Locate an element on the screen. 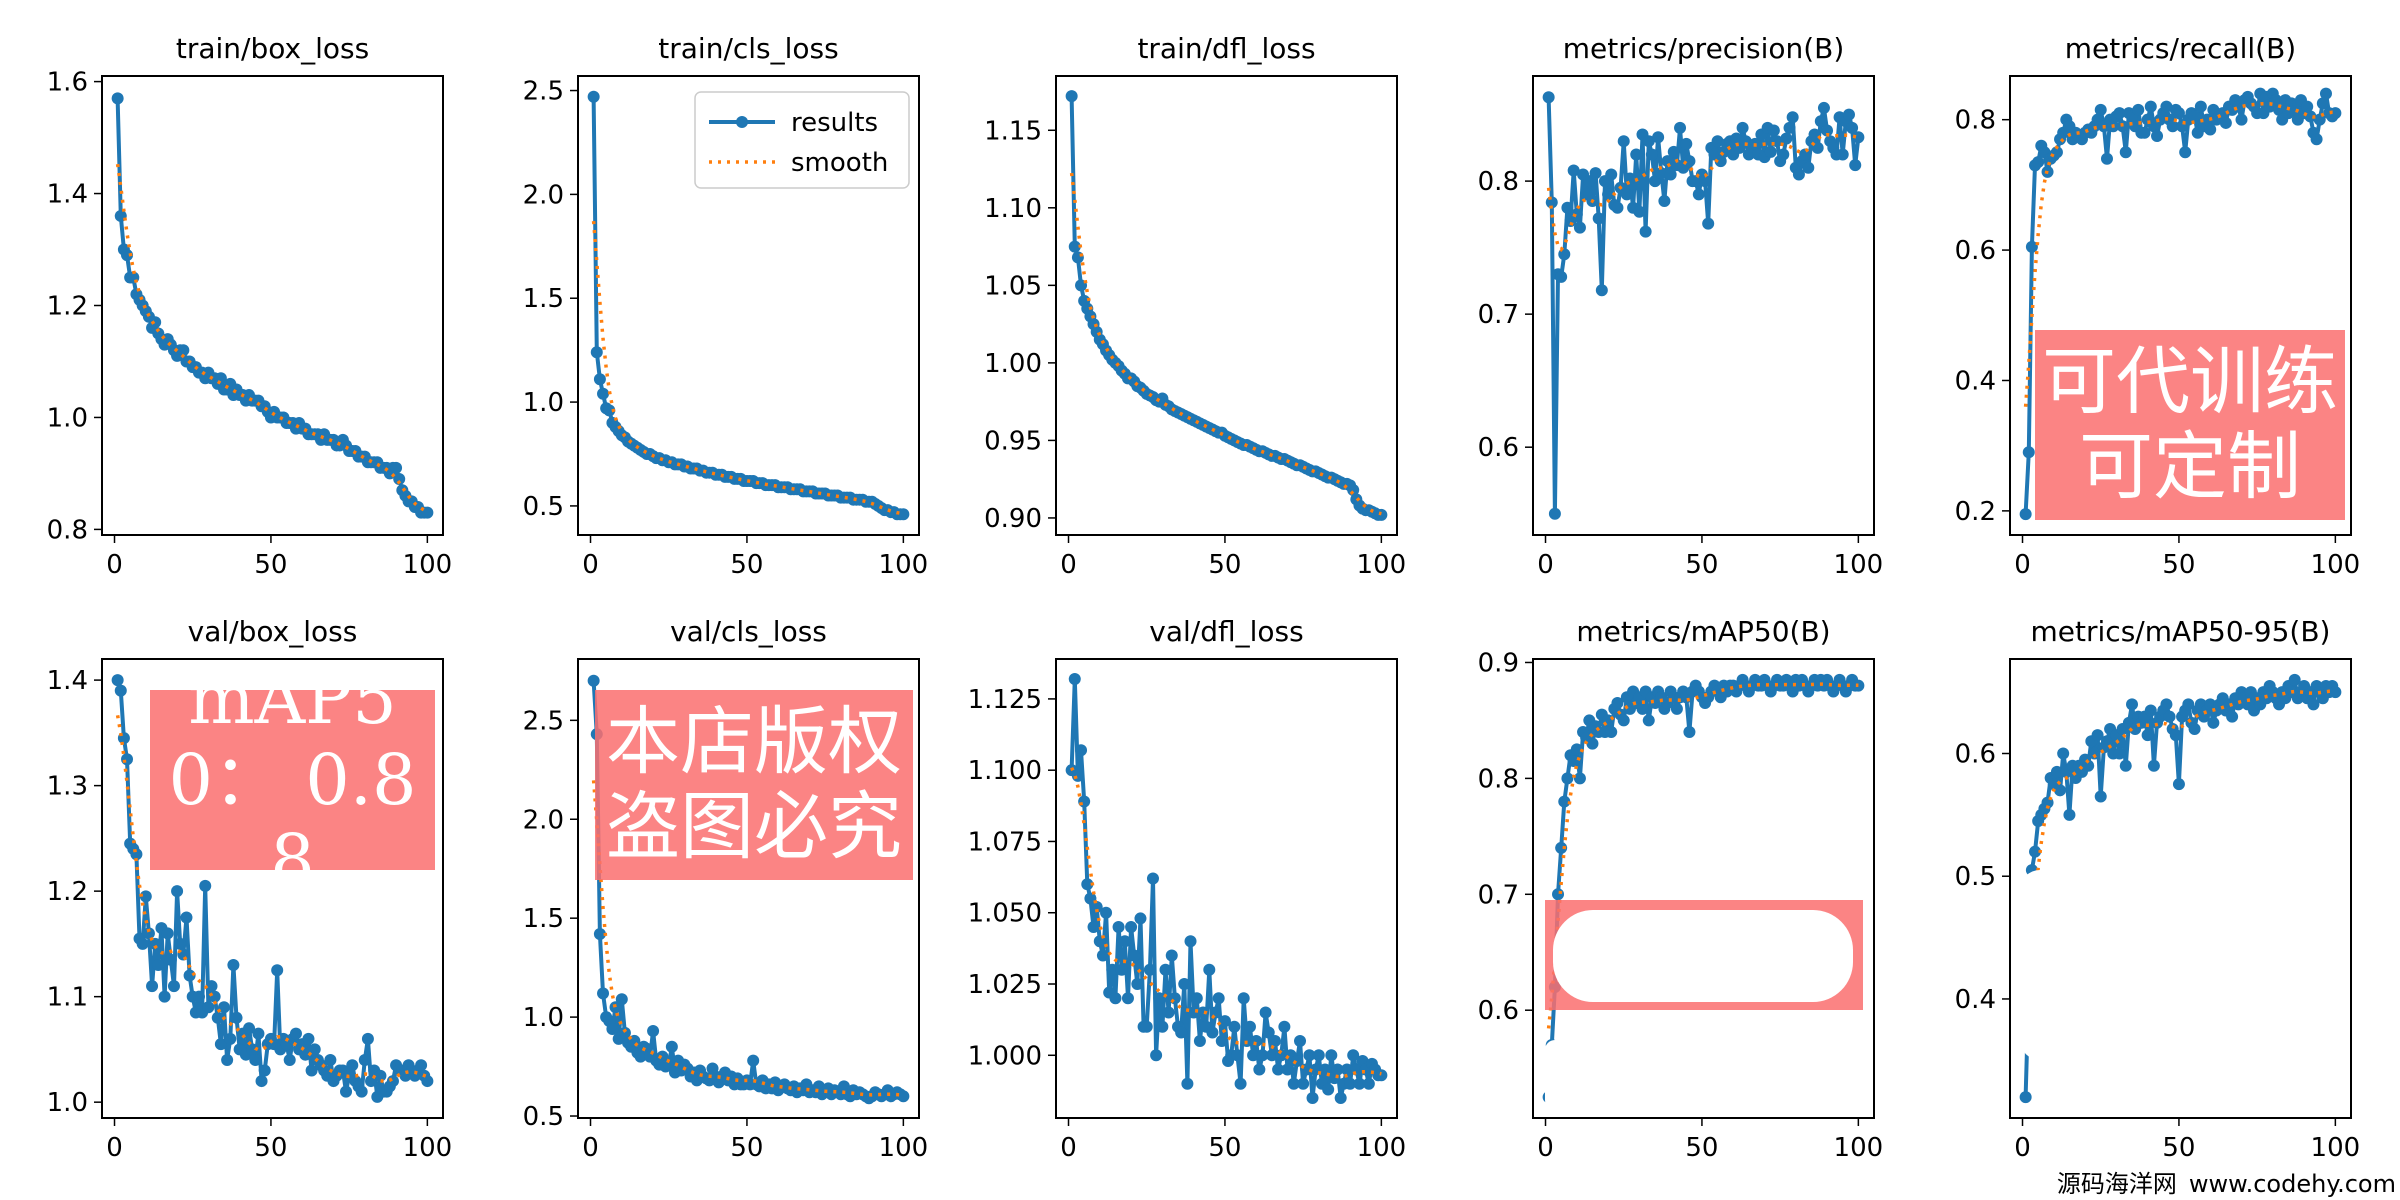  site-name: 源码海洋网 is located at coordinates (2116, 1184).